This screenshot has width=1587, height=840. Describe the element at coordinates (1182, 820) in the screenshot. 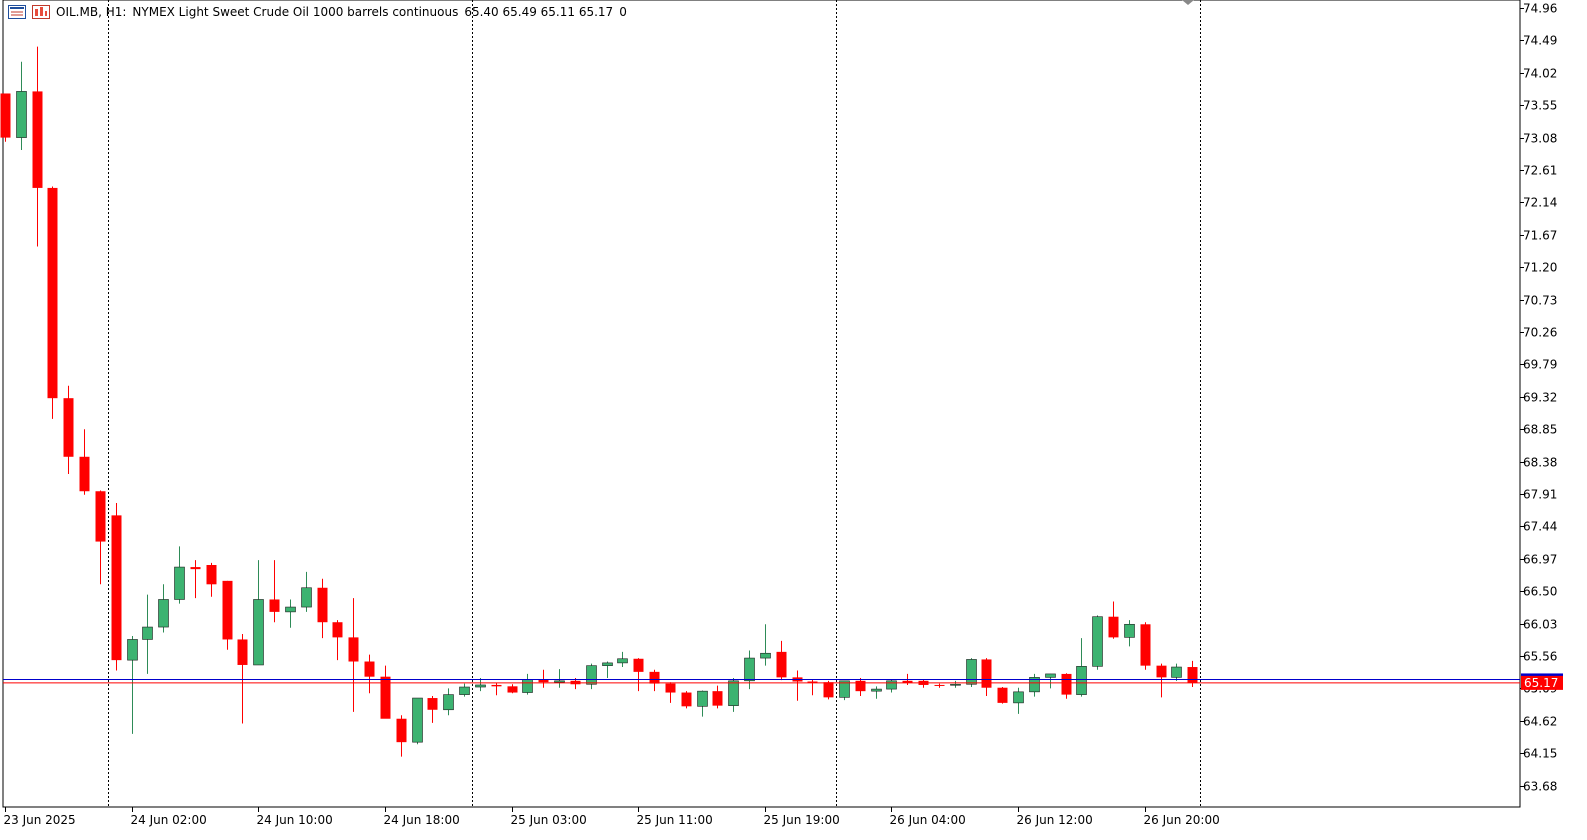

I see `x-tick-label: 26 Jun 20:00` at that location.